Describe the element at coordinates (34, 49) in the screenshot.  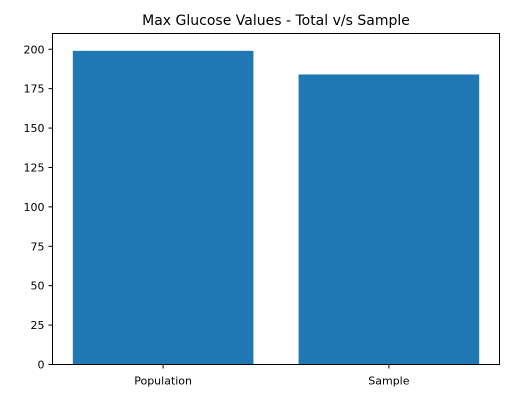
I see `y-tick-label: 200` at that location.